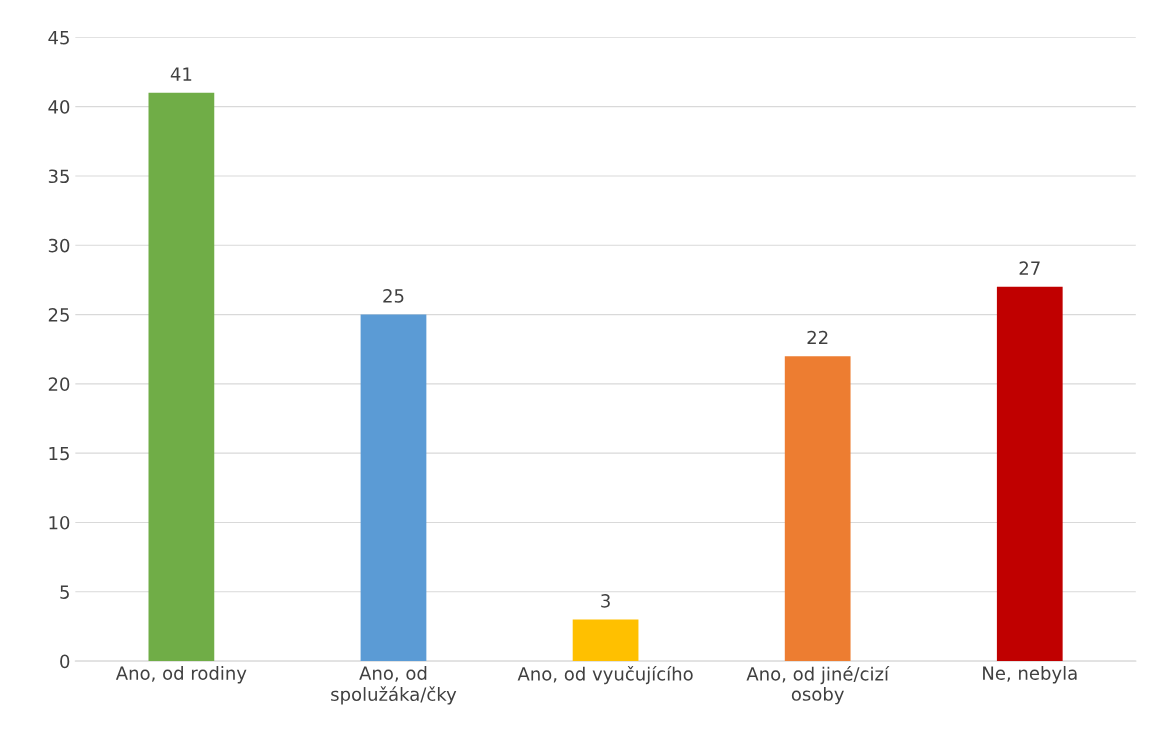  Describe the element at coordinates (181, 674) in the screenshot. I see `x-tick-label: Ano, od rodiny` at that location.